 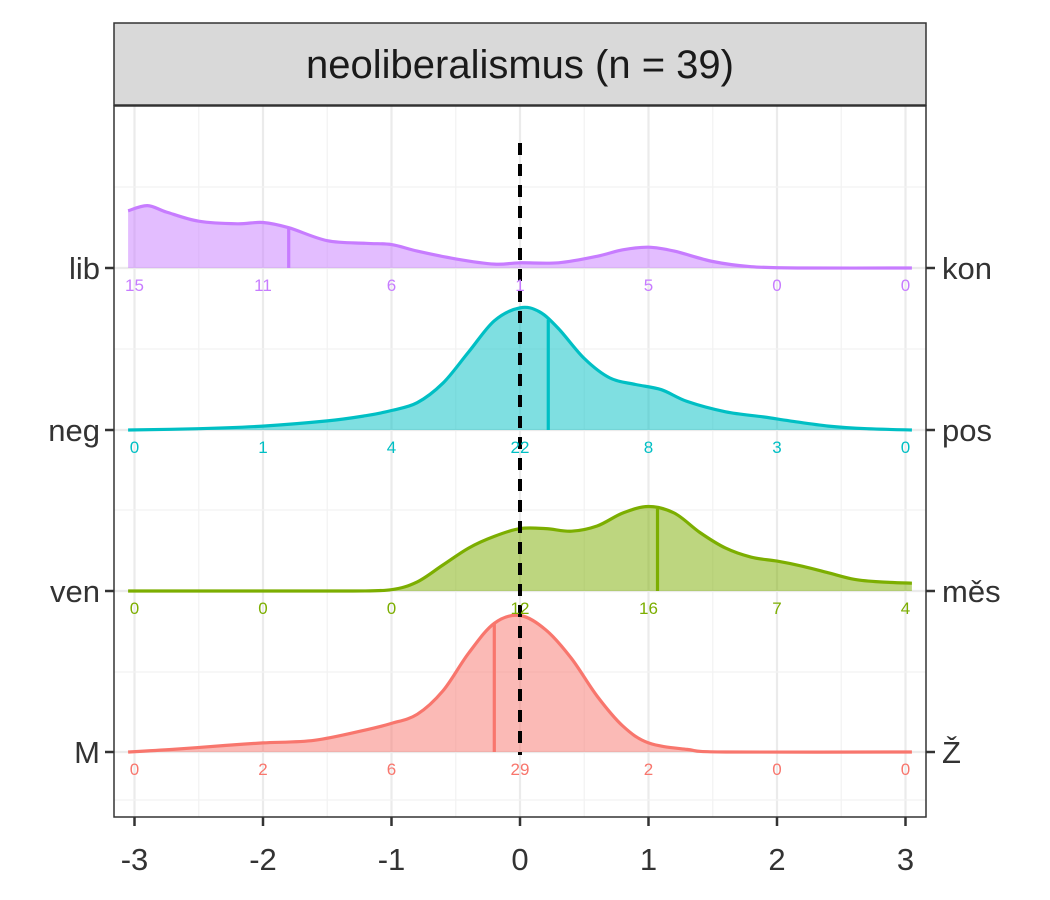 I want to click on x-tick-label: 2, so click(x=776, y=859).